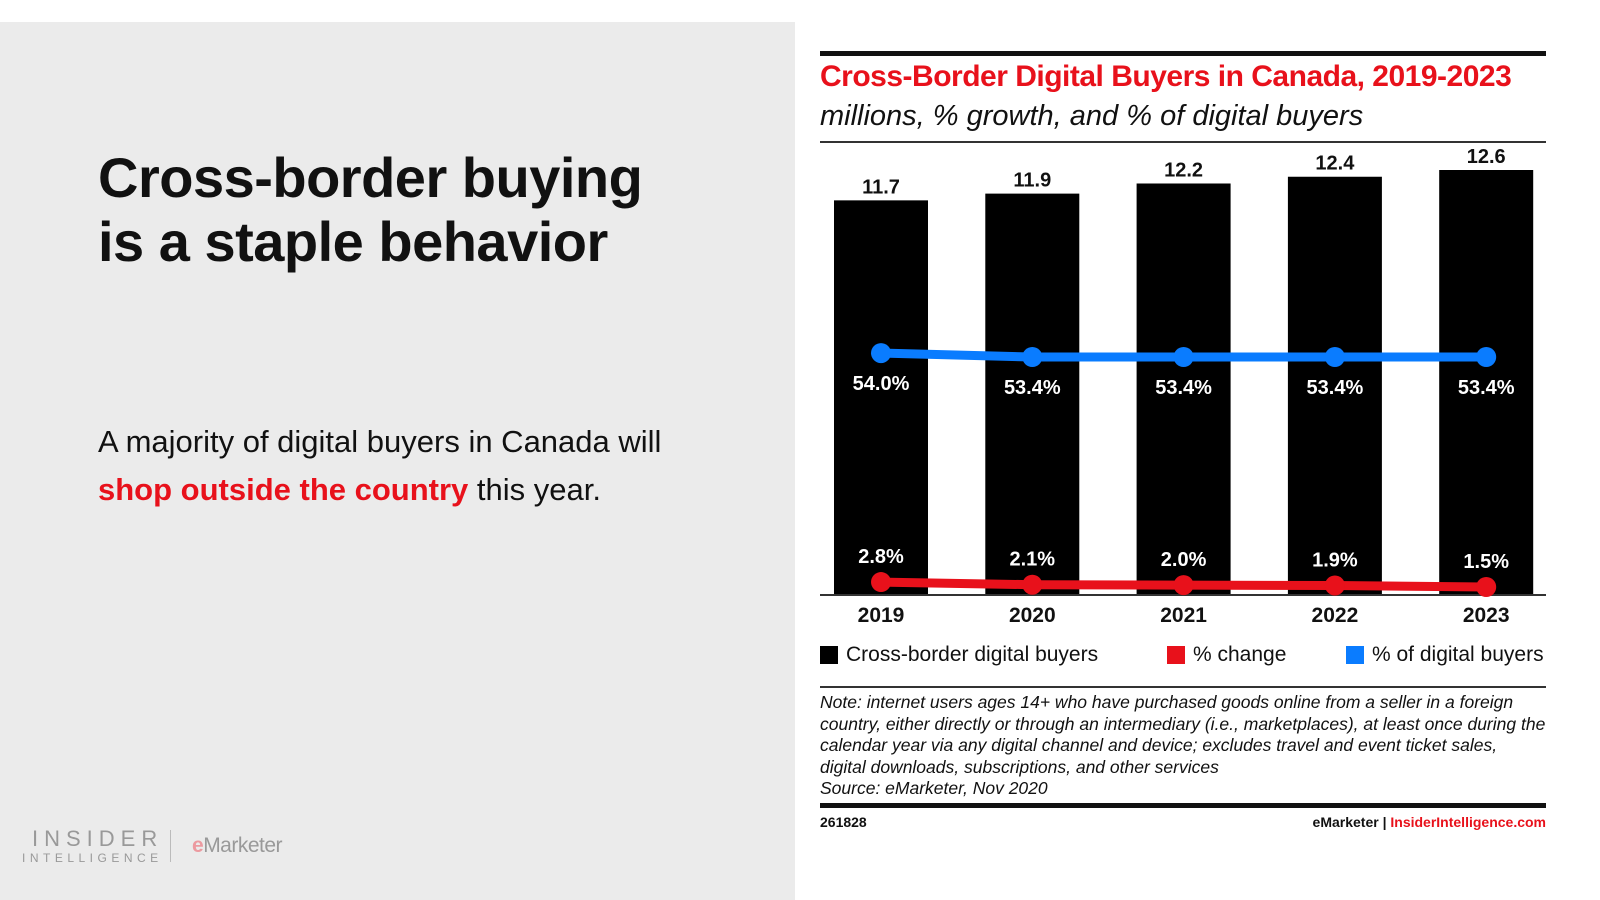 The width and height of the screenshot is (1600, 900). I want to click on logo-divider, so click(170, 846).